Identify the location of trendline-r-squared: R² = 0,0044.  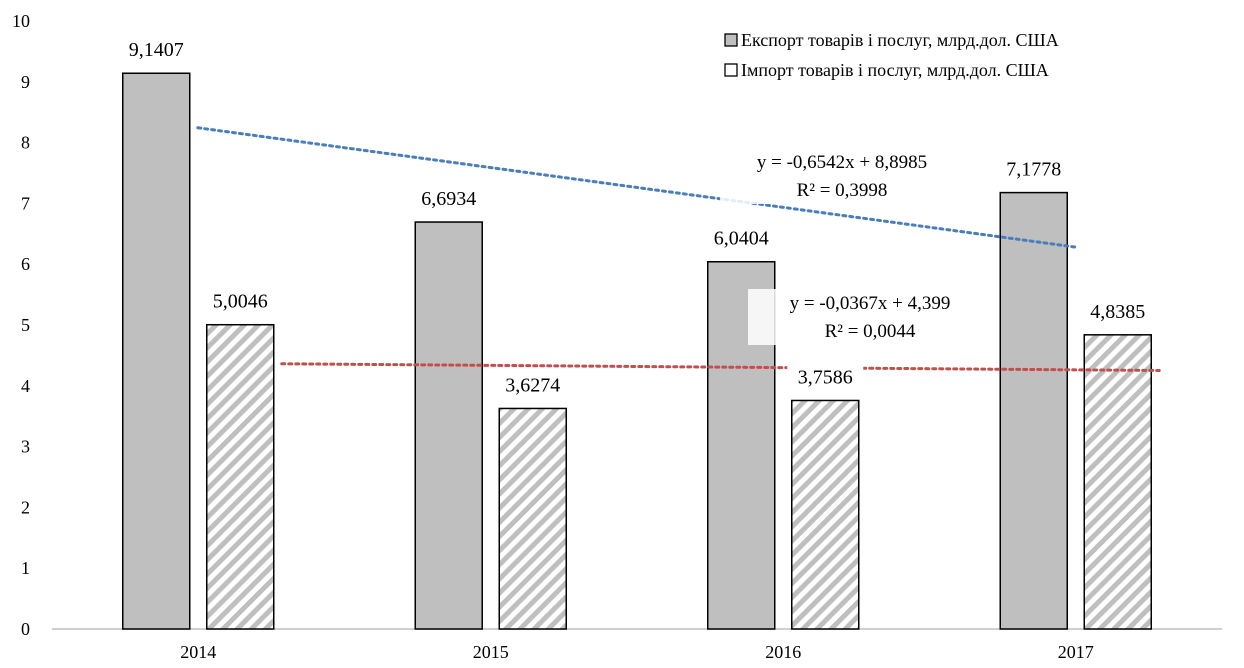
(870, 331).